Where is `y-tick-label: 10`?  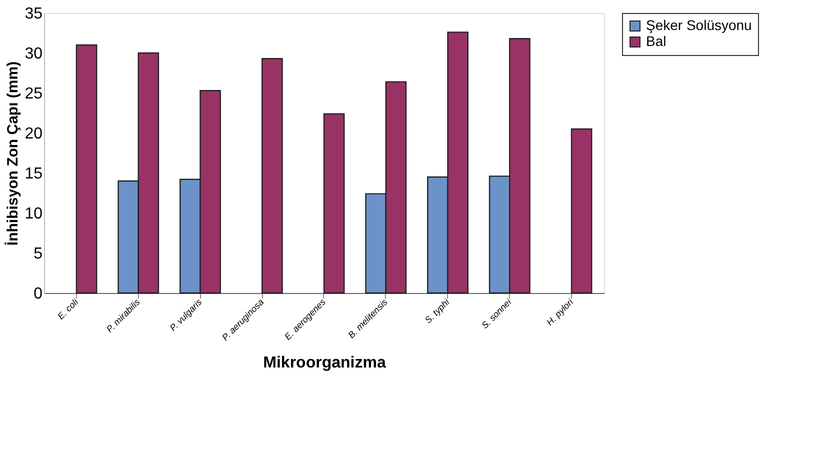
y-tick-label: 10 is located at coordinates (33, 214).